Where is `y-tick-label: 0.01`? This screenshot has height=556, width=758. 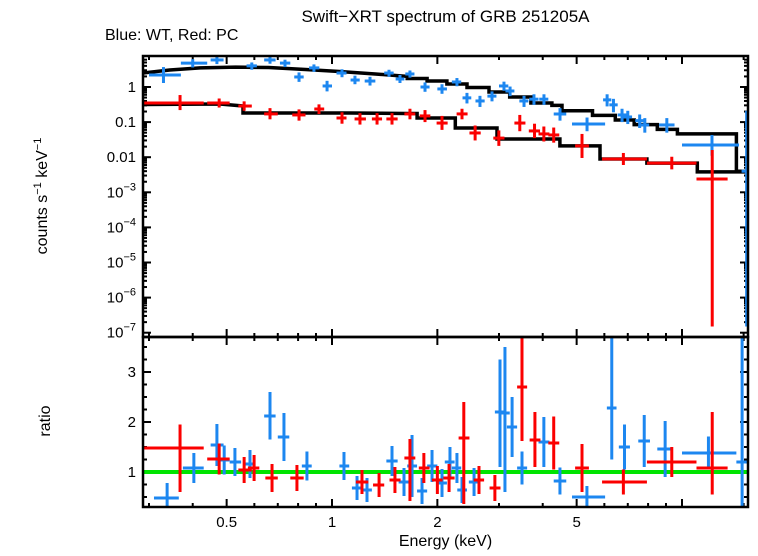 y-tick-label: 0.01 is located at coordinates (121, 157).